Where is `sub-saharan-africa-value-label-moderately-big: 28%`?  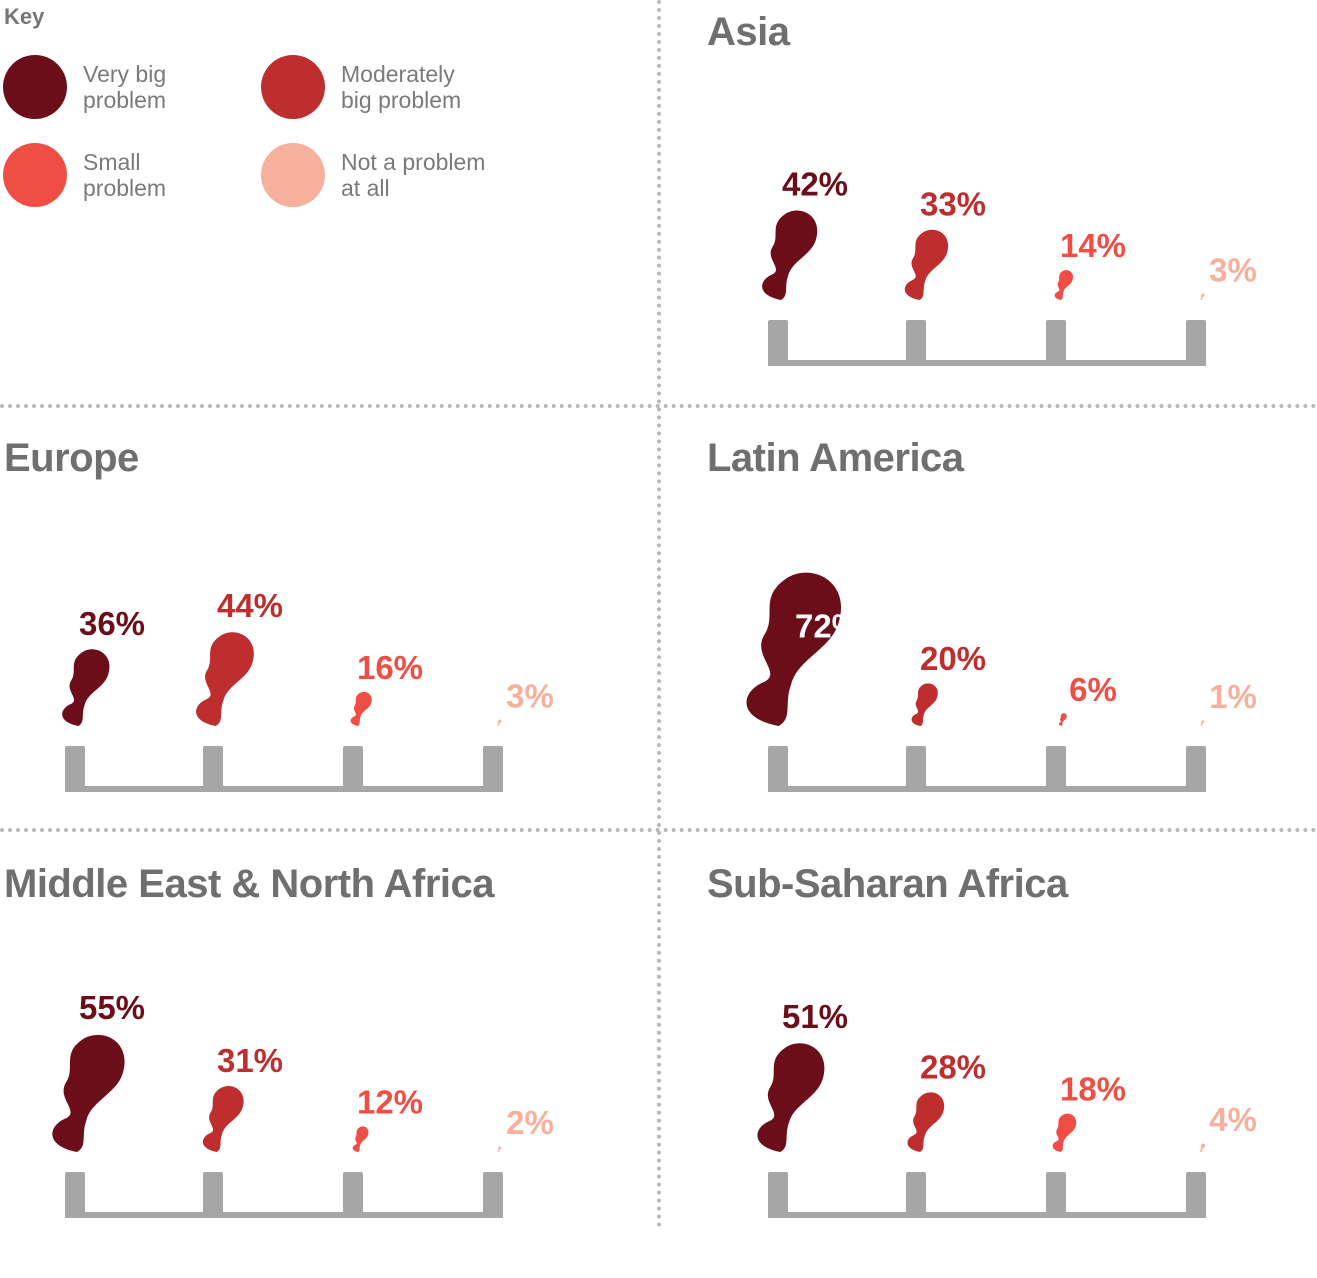
sub-saharan-africa-value-label-moderately-big: 28% is located at coordinates (953, 1066).